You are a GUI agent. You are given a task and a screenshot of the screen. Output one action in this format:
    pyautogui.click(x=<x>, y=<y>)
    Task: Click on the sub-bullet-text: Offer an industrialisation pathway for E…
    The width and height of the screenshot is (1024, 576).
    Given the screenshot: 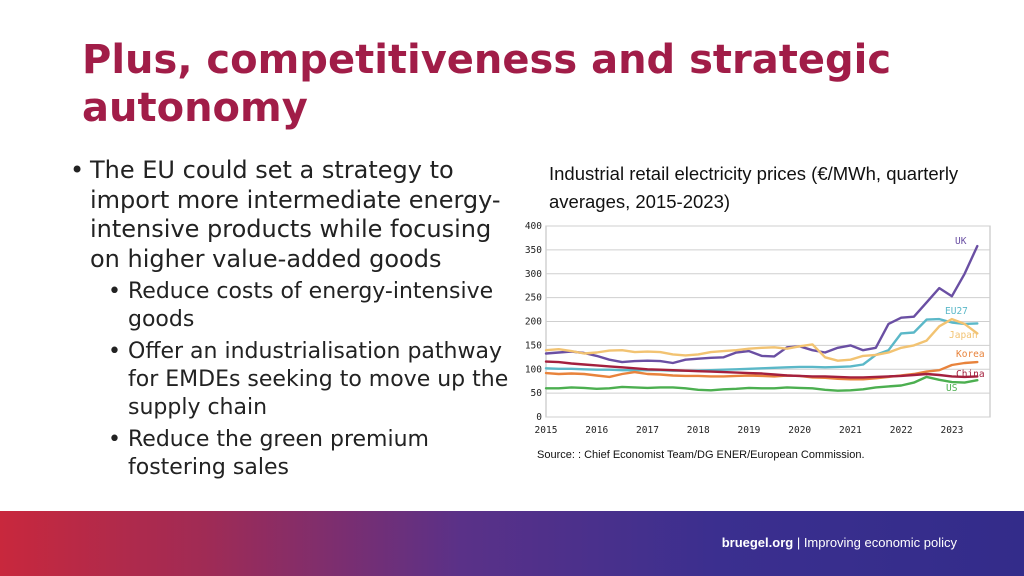 What is the action you would take?
    pyautogui.click(x=318, y=379)
    